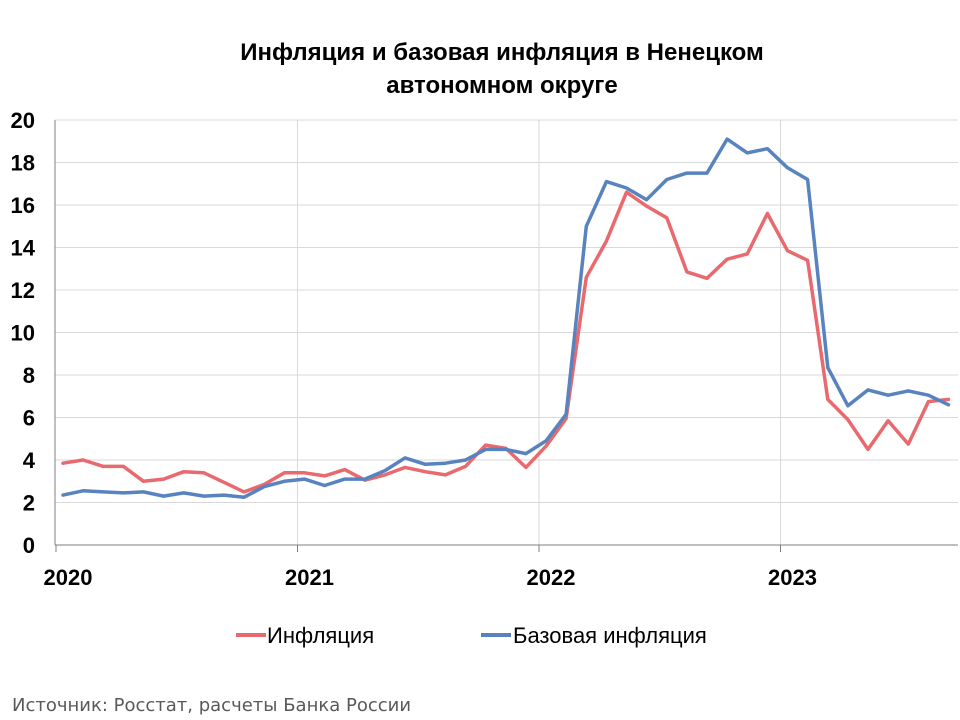 This screenshot has height=720, width=960. Describe the element at coordinates (502, 52) in the screenshot. I see `chart-title-line-1: Инфляция и базовая инфляция в Ненецком` at that location.